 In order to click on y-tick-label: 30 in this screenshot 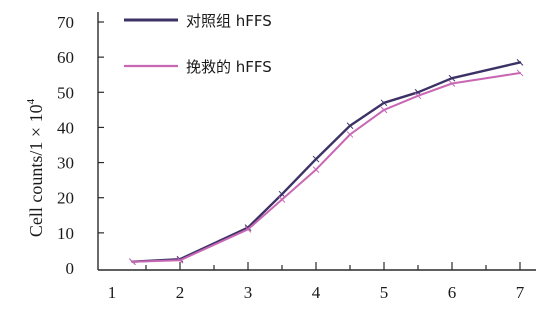, I will do `click(65, 163)`.